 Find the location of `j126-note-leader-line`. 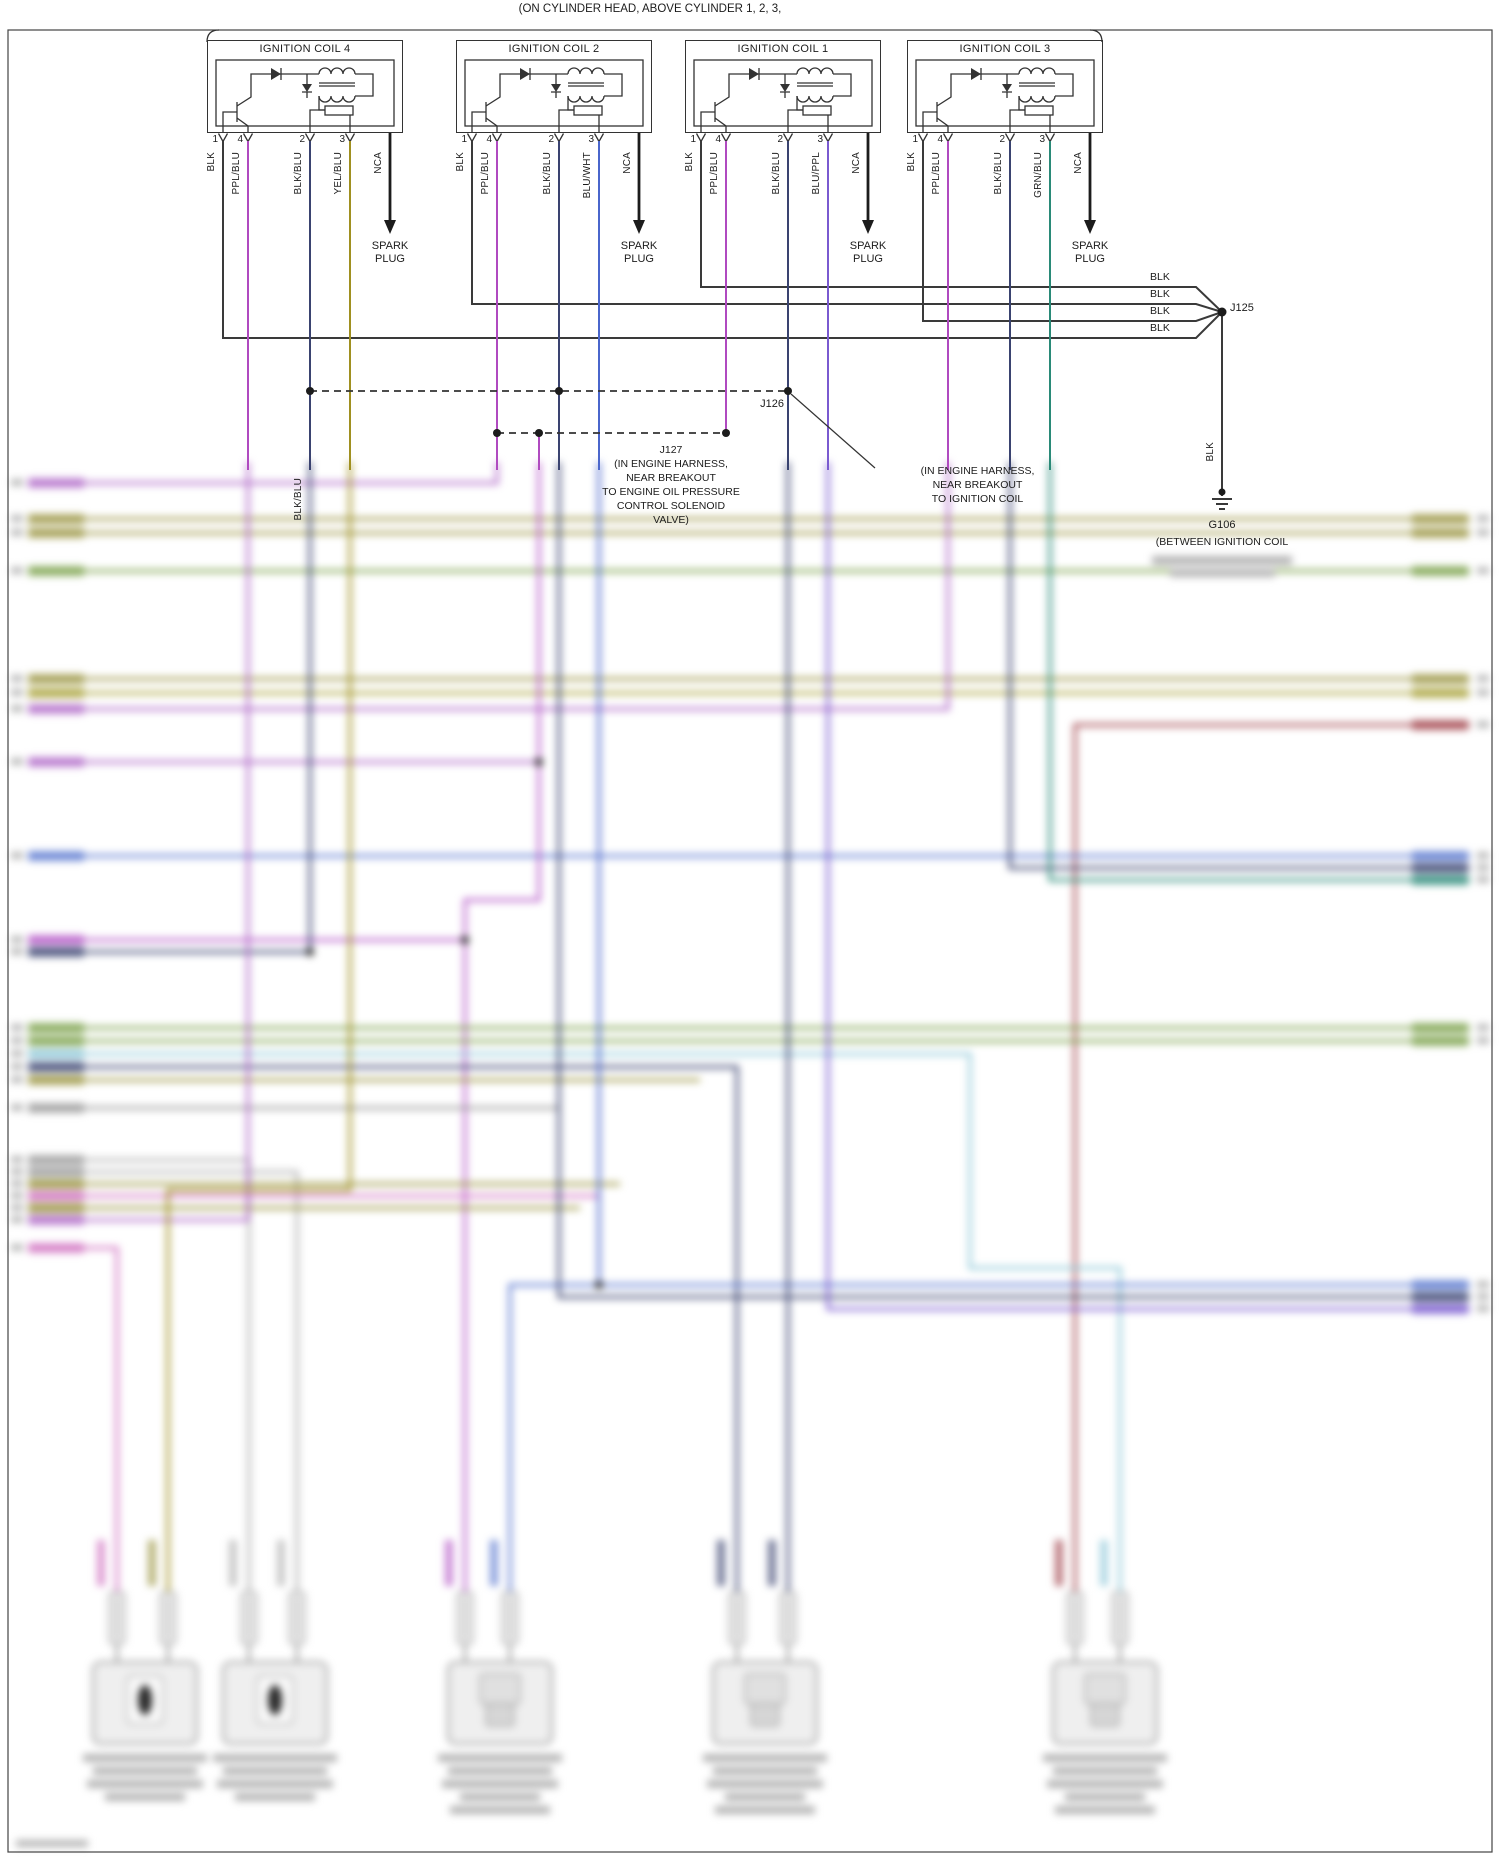

j126-note-leader-line is located at coordinates (833, 431).